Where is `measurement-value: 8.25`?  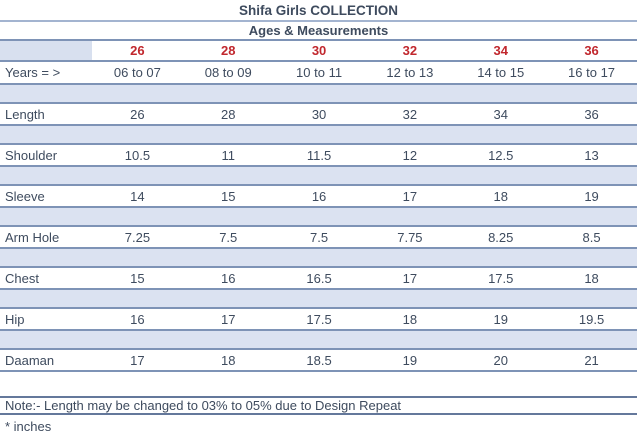 measurement-value: 8.25 is located at coordinates (501, 237).